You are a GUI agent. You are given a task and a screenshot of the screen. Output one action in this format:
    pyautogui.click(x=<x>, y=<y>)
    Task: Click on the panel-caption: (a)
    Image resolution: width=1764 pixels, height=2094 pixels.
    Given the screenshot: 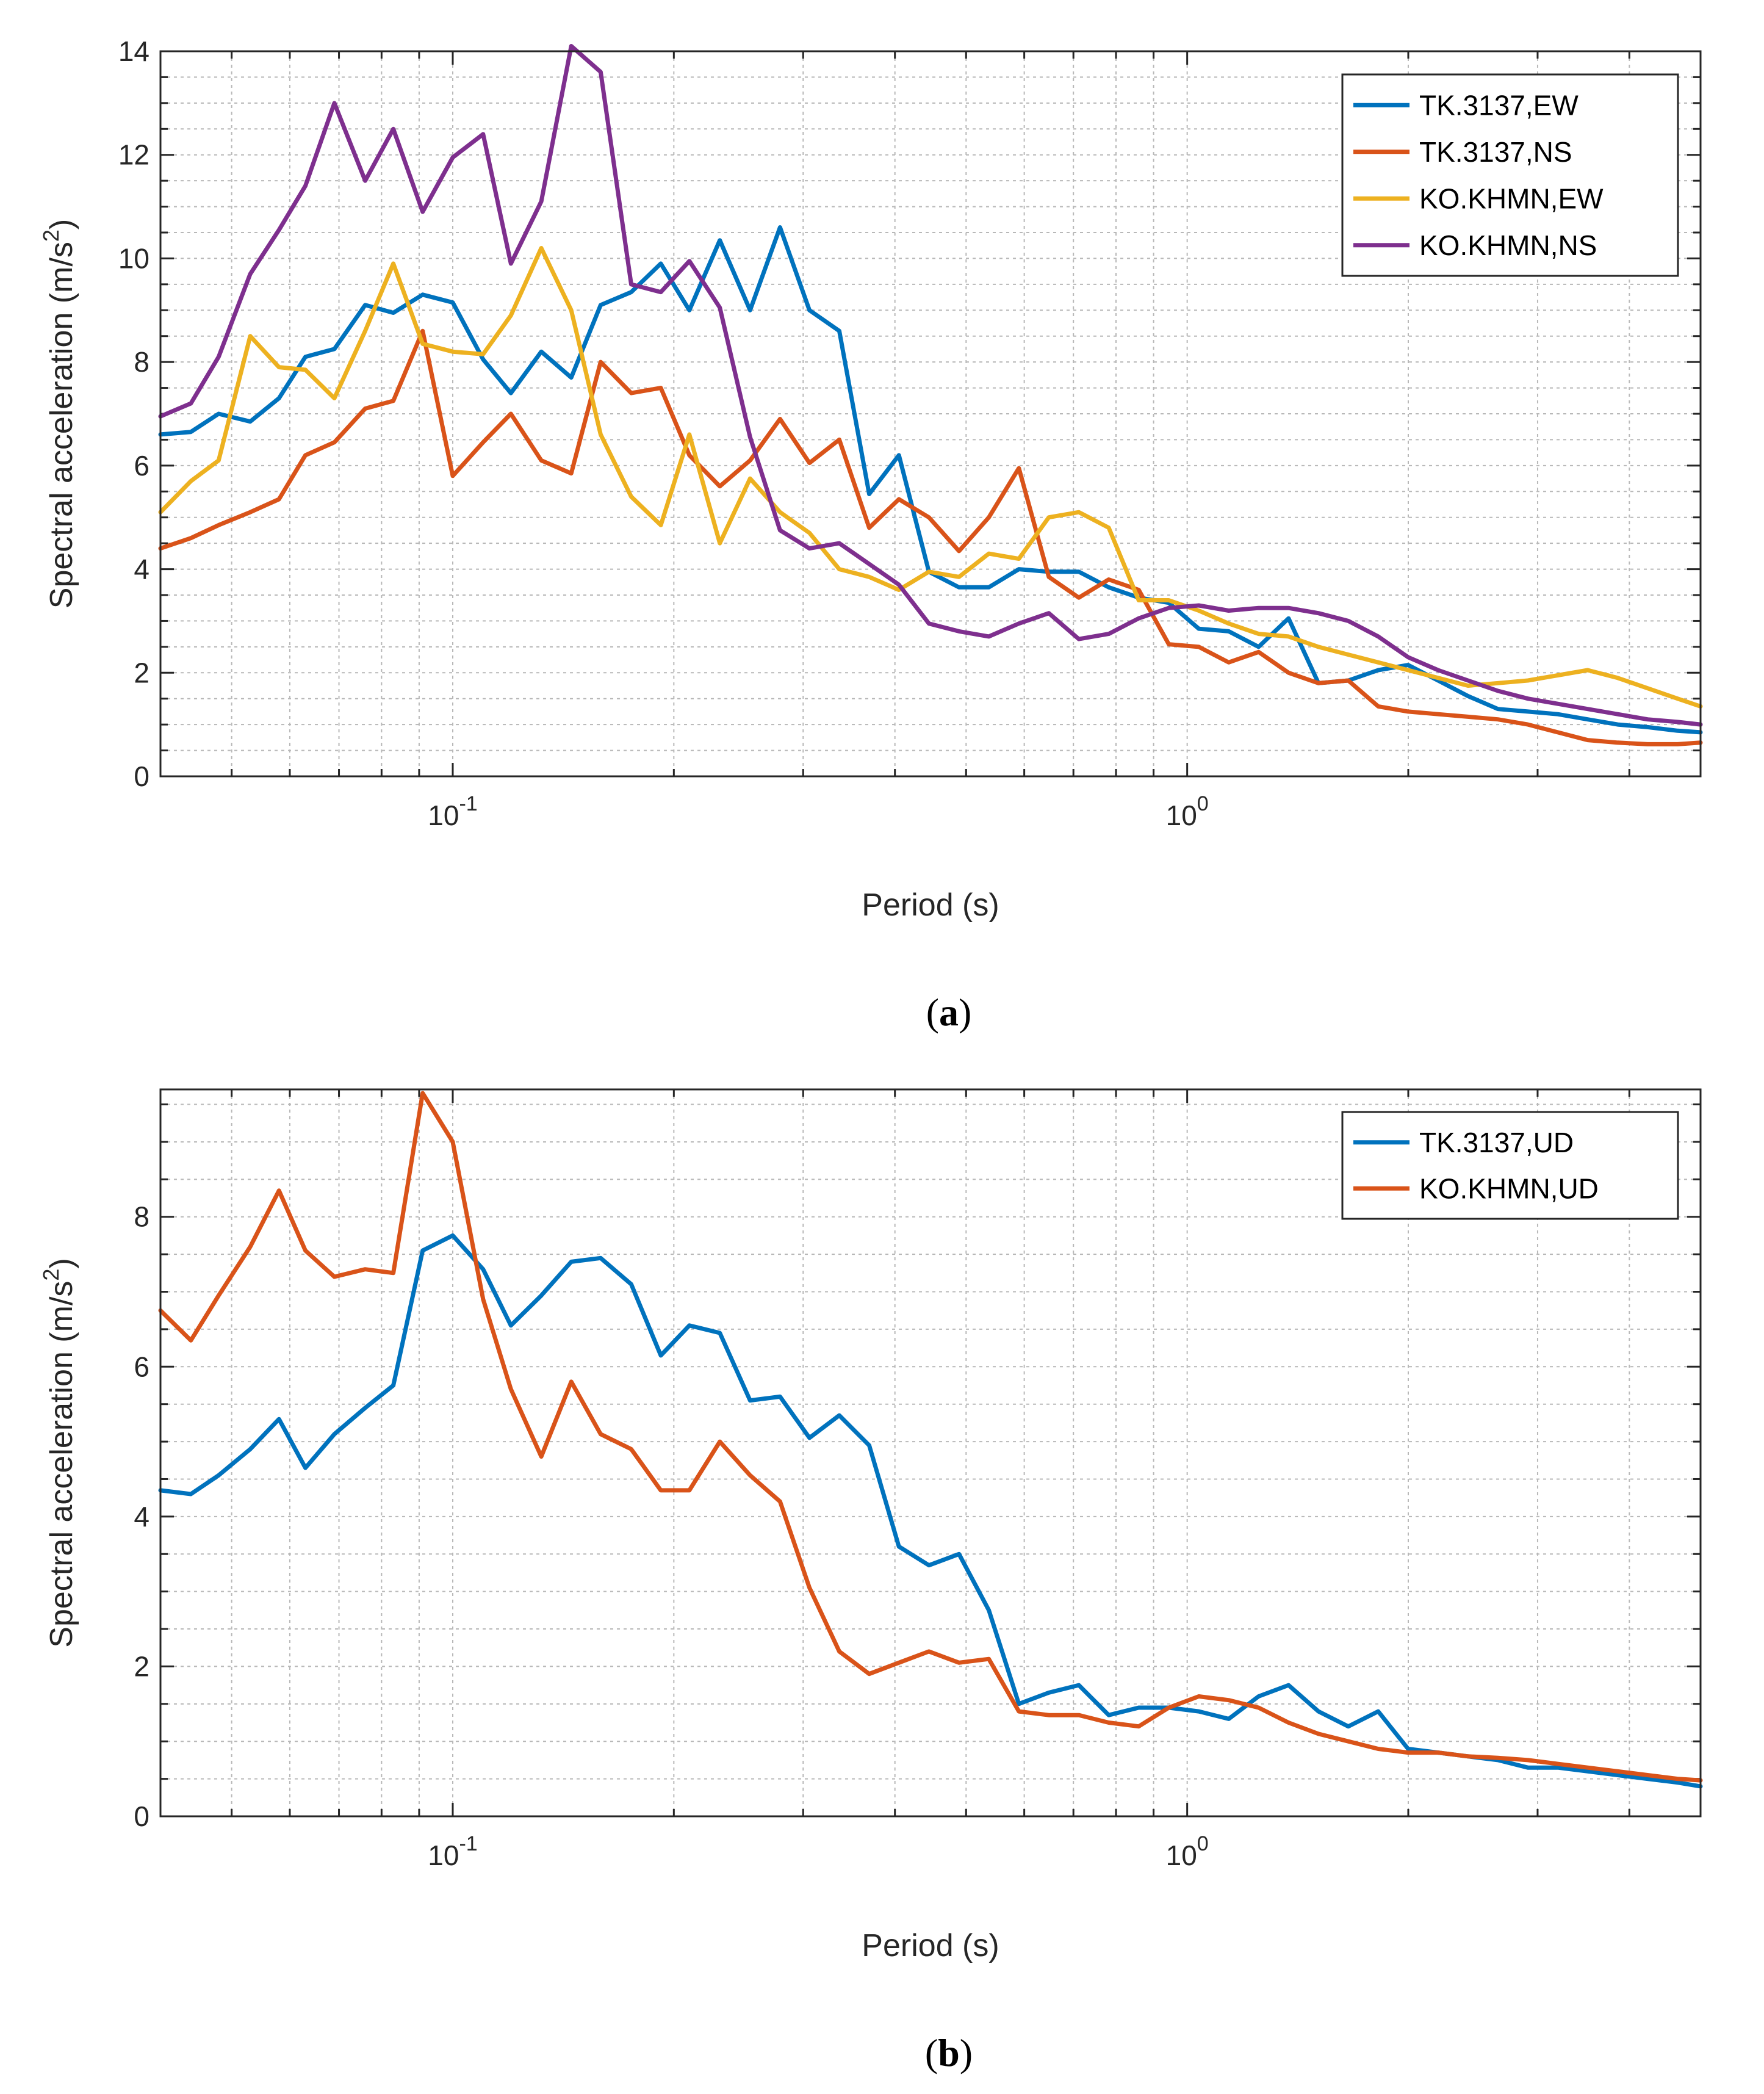 What is the action you would take?
    pyautogui.click(x=949, y=1013)
    